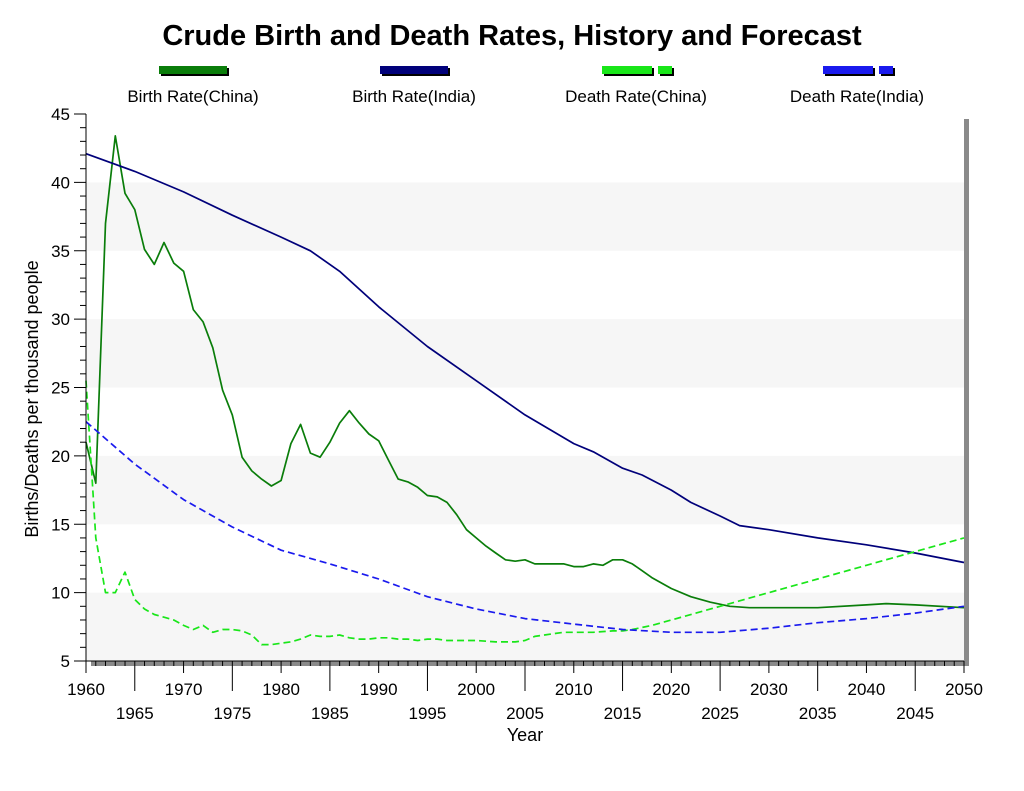  I want to click on x-tick-label: 2020, so click(671, 689).